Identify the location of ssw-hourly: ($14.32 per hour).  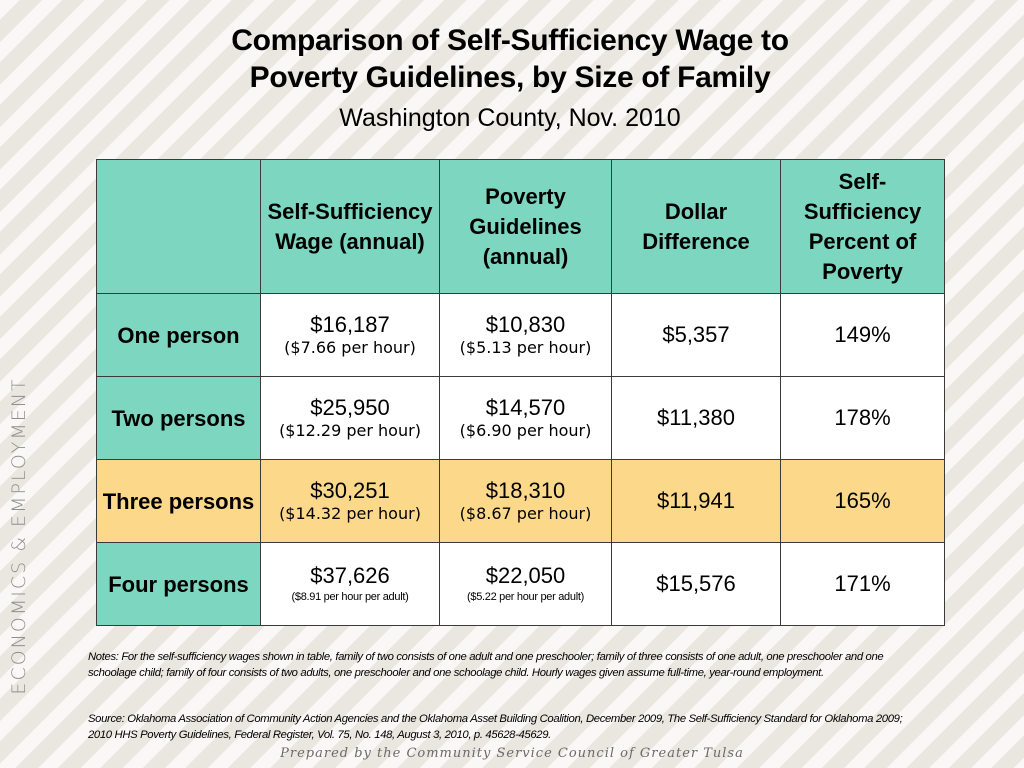
(350, 513).